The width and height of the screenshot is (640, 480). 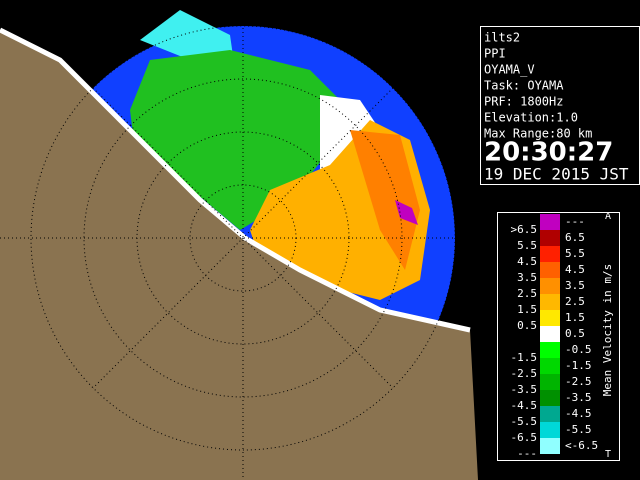 What do you see at coordinates (495, 54) in the screenshot?
I see `info-line: PPI` at bounding box center [495, 54].